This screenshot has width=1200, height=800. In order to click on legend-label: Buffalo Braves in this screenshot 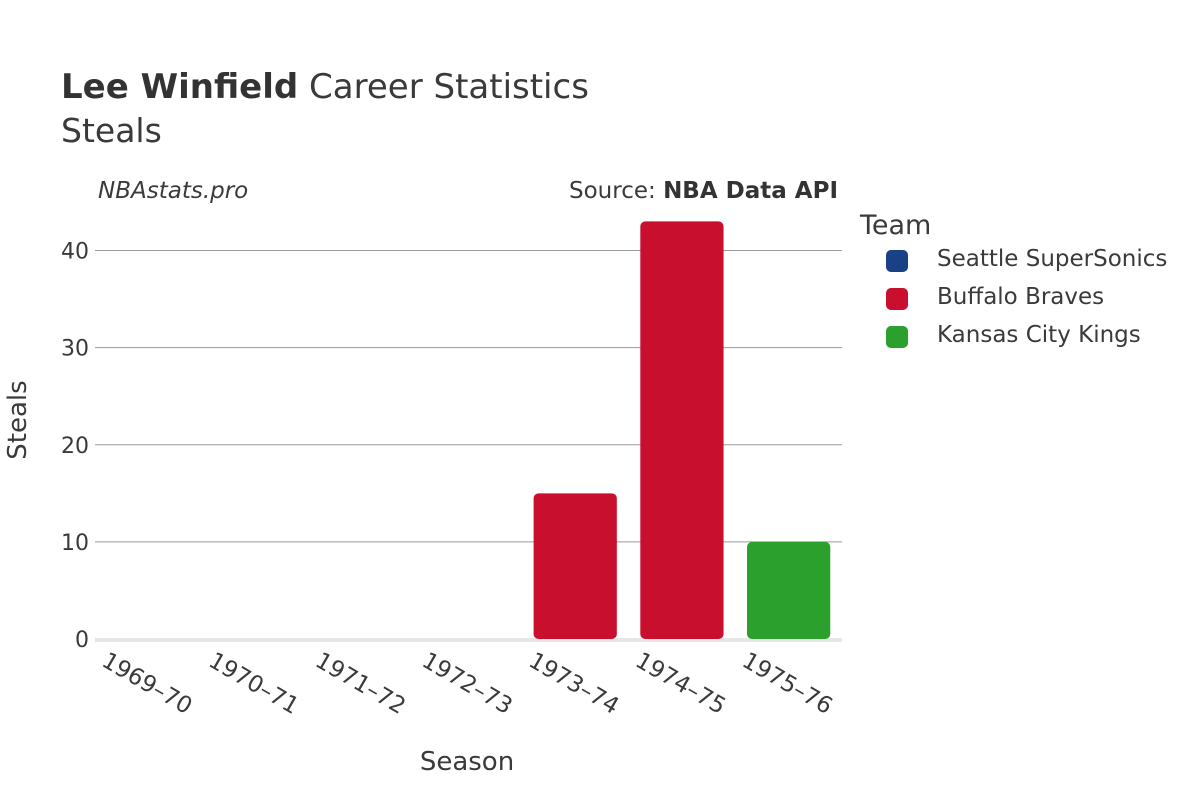, I will do `click(1021, 297)`.